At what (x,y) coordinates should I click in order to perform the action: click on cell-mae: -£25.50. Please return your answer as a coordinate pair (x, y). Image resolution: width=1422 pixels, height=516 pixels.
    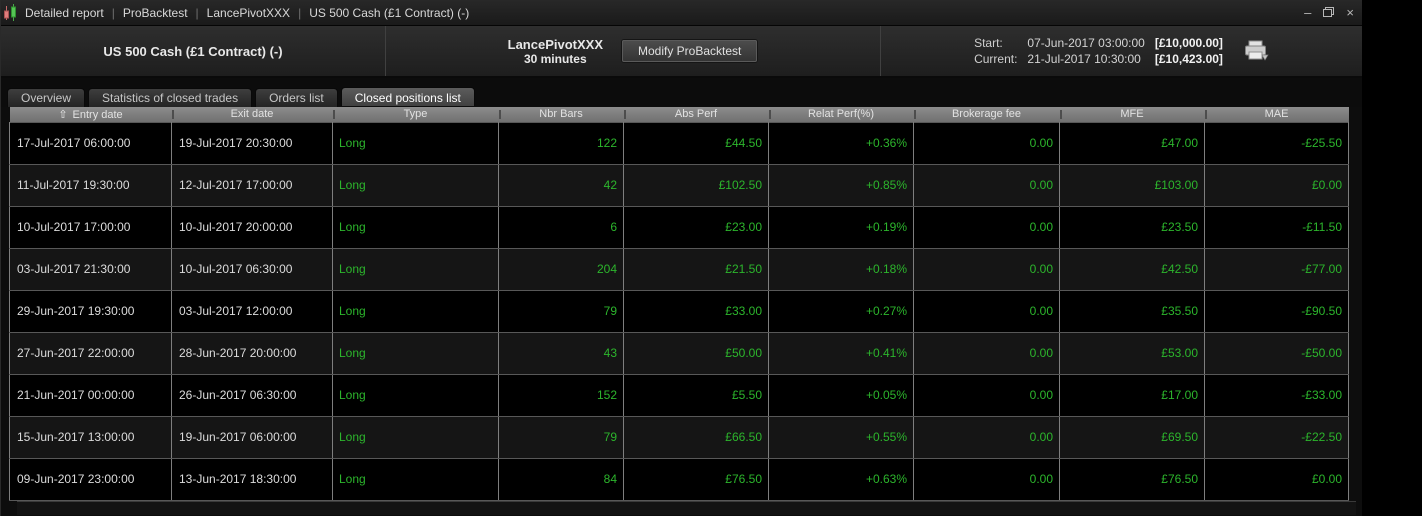
    Looking at the image, I should click on (1276, 143).